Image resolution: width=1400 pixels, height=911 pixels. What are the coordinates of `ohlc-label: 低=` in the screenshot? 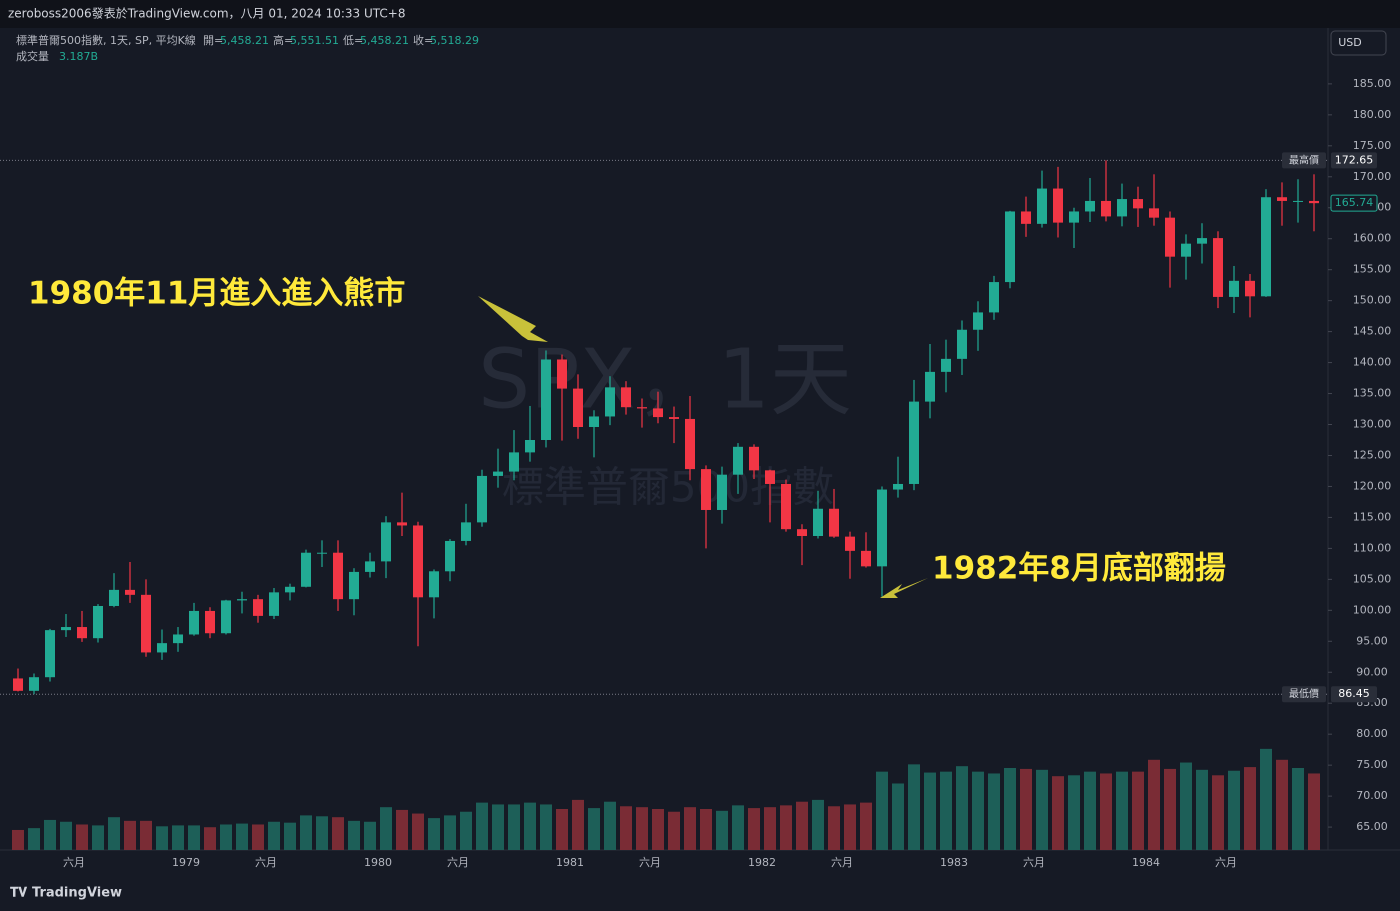 It's located at (353, 40).